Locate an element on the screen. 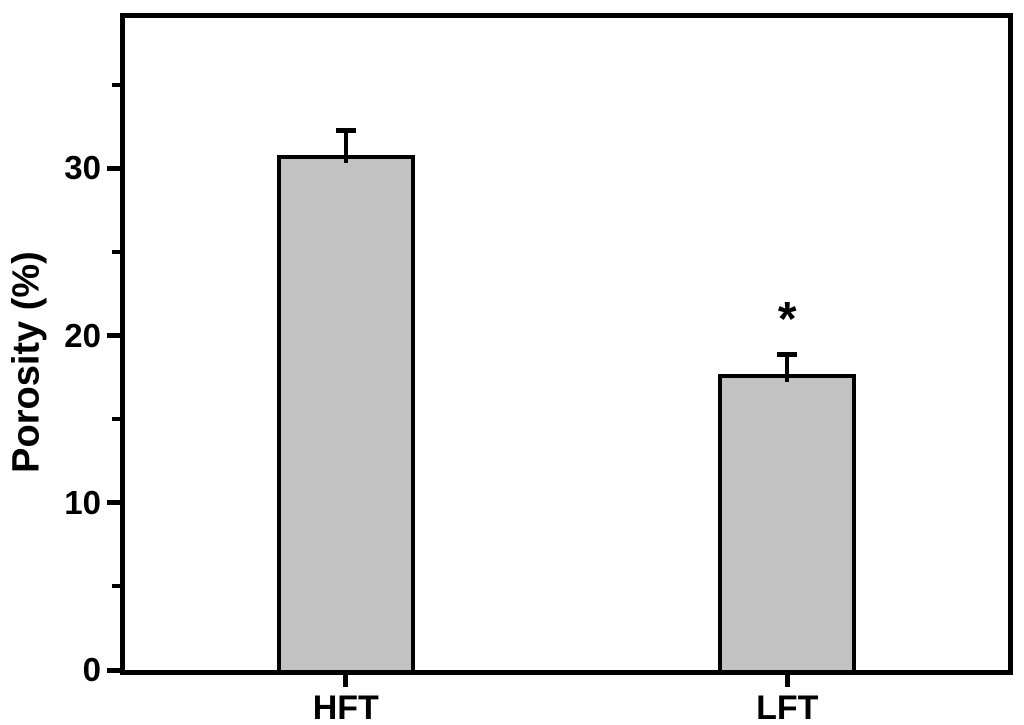 Image resolution: width=1024 pixels, height=725 pixels. x-tick-label-hft: HFT is located at coordinates (345, 707).